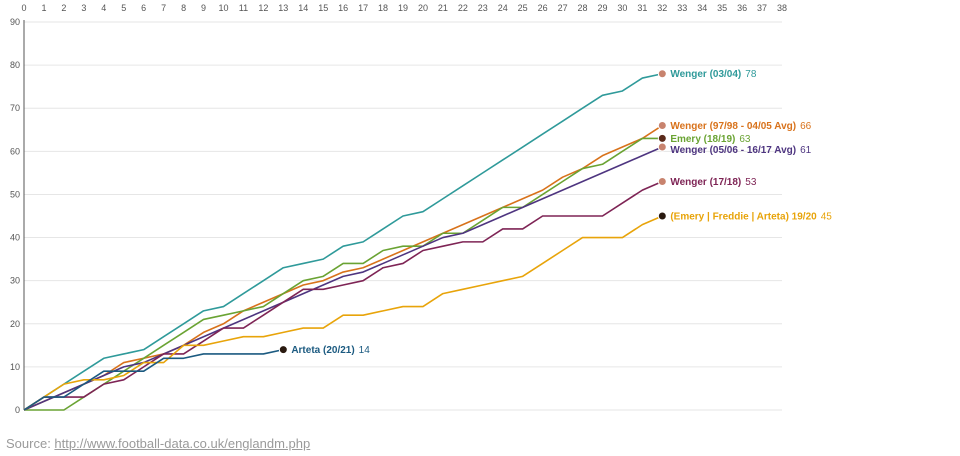  Describe the element at coordinates (83, 8) in the screenshot. I see `x-tick-label: 3` at that location.